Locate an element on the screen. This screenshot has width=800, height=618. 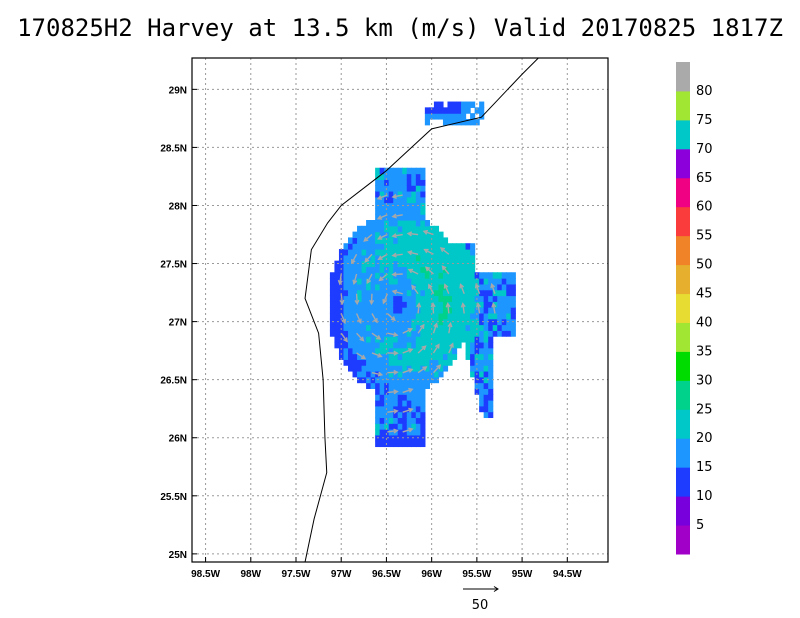
x-tick-label: 95.5W is located at coordinates (476, 574).